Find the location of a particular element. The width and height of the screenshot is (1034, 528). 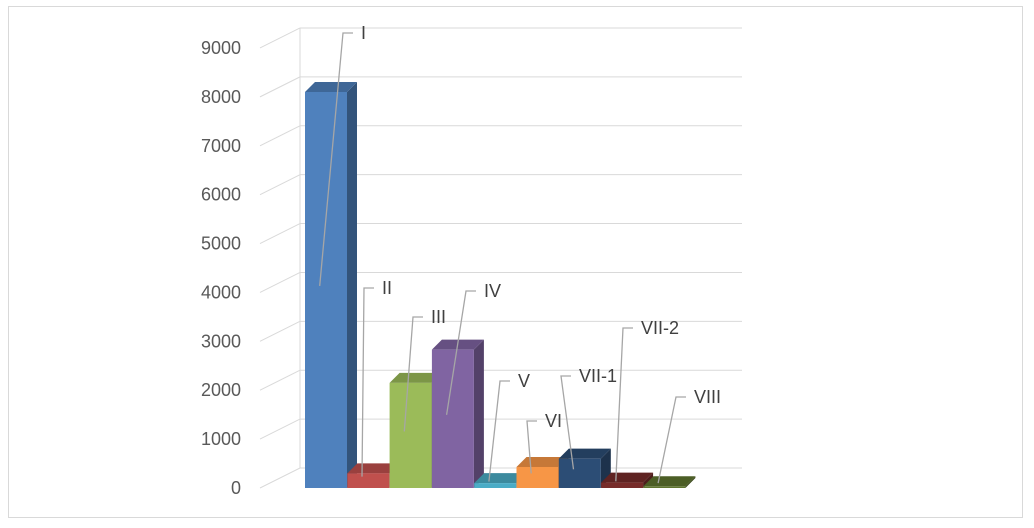

data-label: V is located at coordinates (524, 381).